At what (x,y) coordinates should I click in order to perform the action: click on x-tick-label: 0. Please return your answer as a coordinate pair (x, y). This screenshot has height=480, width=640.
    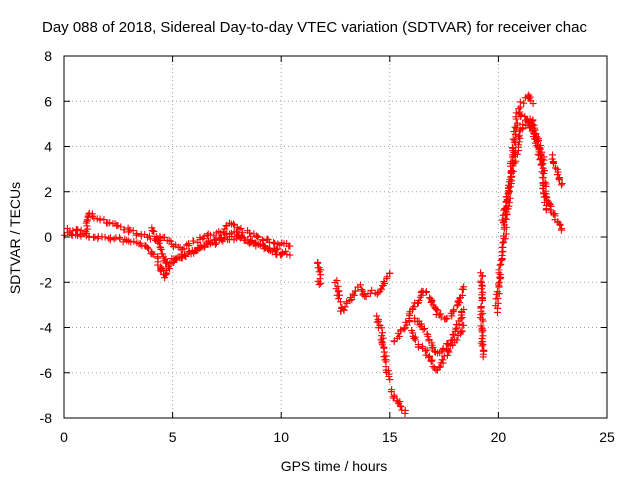
    Looking at the image, I should click on (64, 437).